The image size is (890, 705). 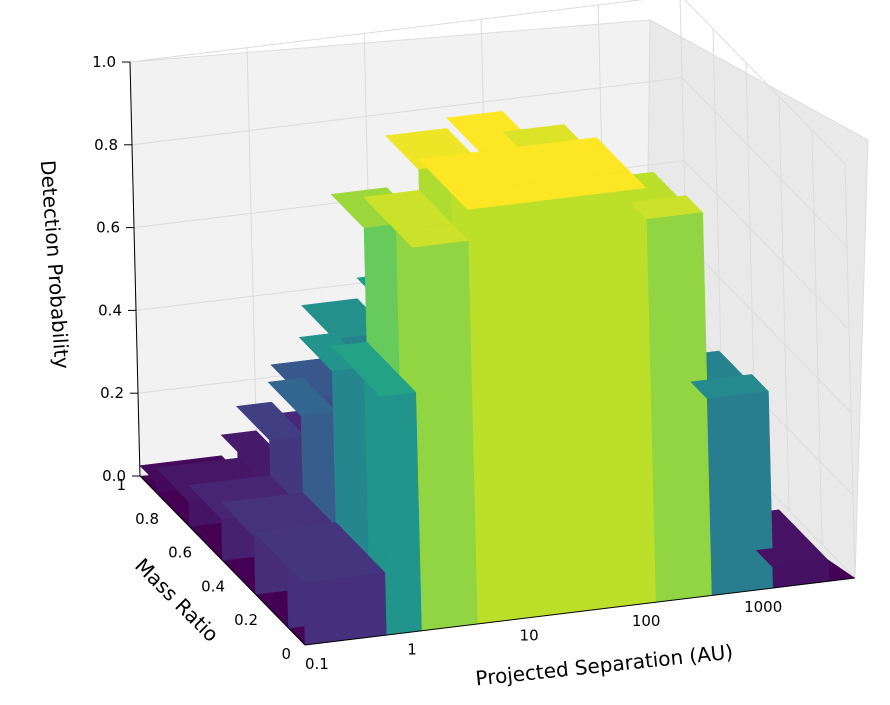 What do you see at coordinates (604, 665) in the screenshot?
I see `x-axis-title: Projected Separation (AU)` at bounding box center [604, 665].